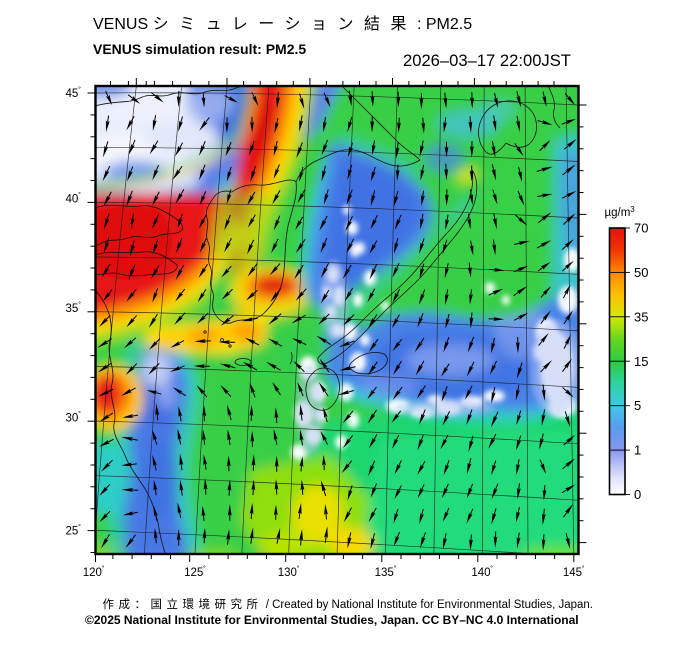 This screenshot has height=649, width=700. Describe the element at coordinates (74, 199) in the screenshot. I see `svg-text: 40˚` at that location.